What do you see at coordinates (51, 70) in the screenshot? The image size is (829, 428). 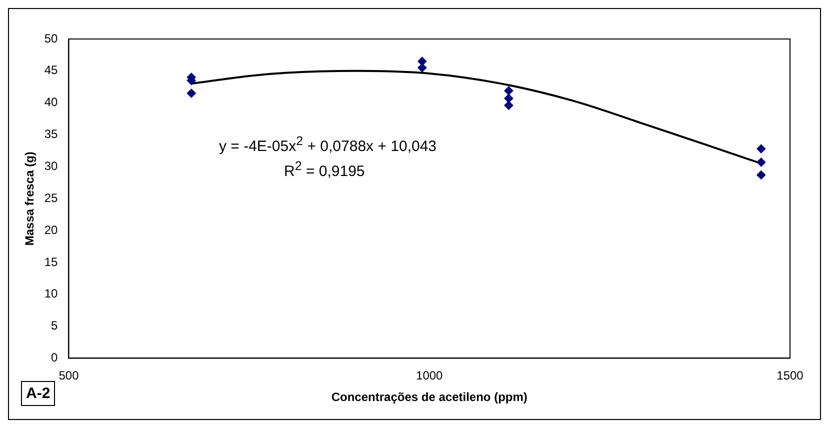 I see `y-tick-label: 45` at bounding box center [51, 70].